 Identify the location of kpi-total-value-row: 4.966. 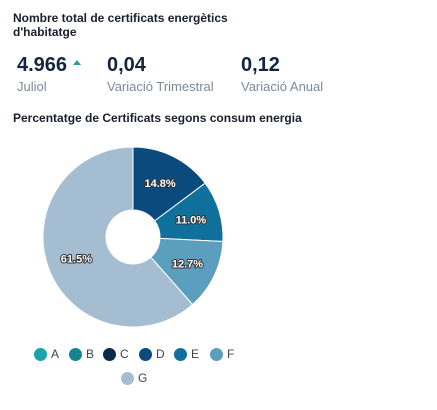
(49, 65).